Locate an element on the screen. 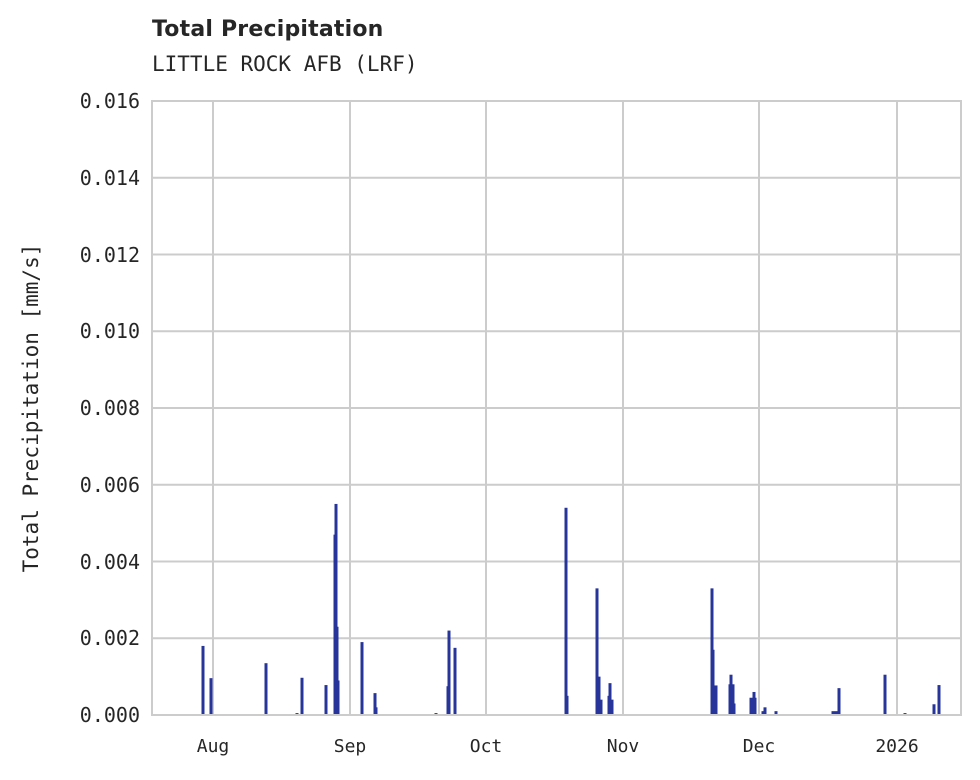 This screenshot has height=780, width=980. chart-subtitle: LITTLE ROCK AFB (LRF) is located at coordinates (285, 64).